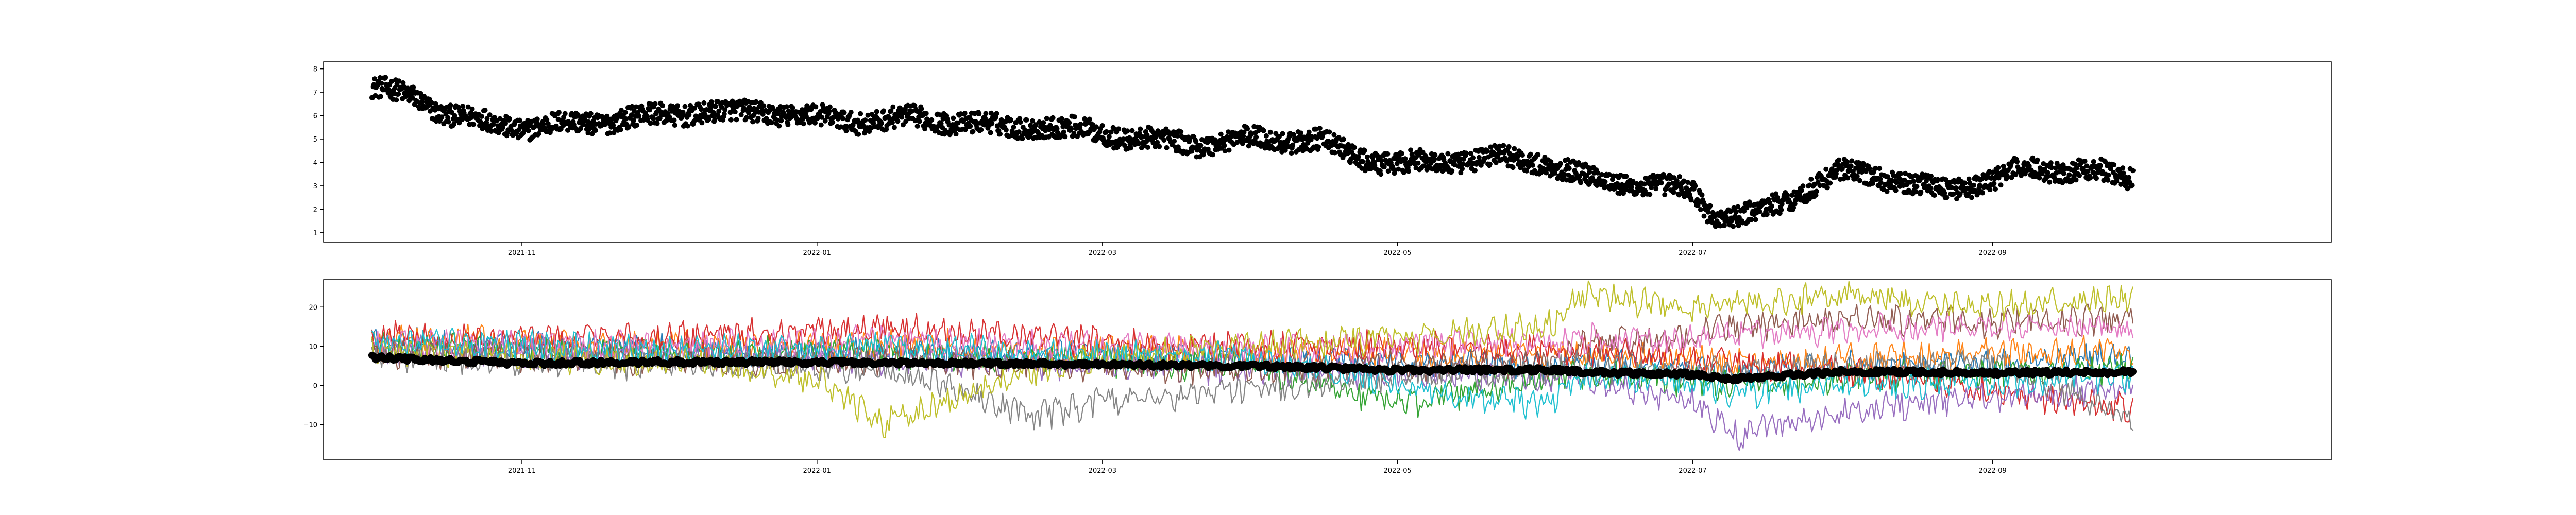 This screenshot has height=515, width=2576. I want to click on top-x-tick-label: 2022-09, so click(1993, 253).